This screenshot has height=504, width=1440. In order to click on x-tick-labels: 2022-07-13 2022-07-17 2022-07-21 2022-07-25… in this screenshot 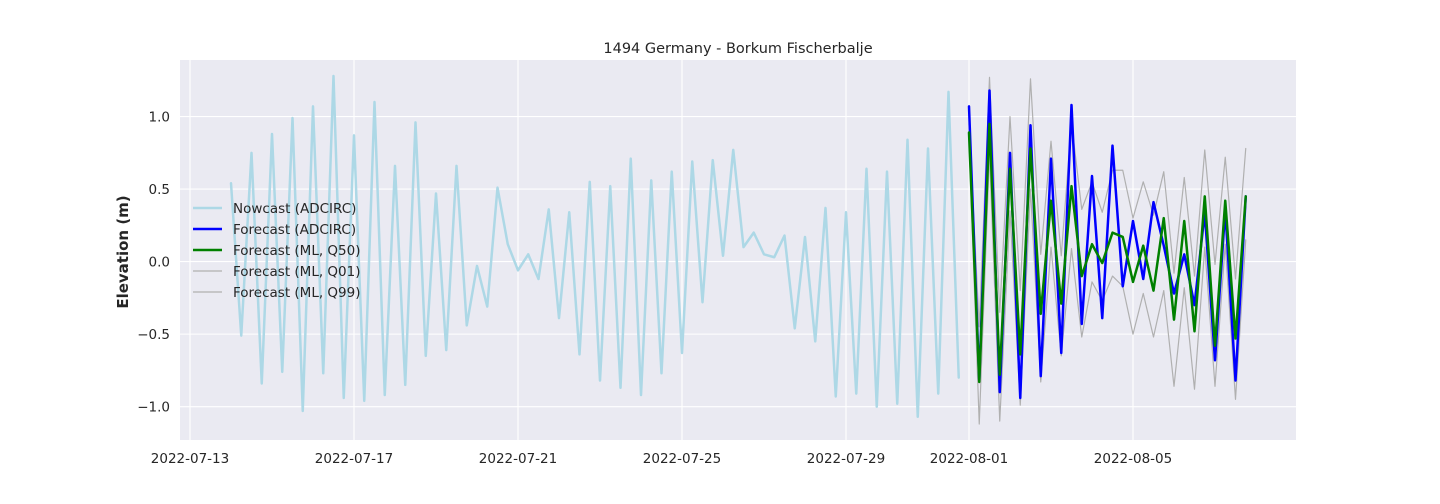, I will do `click(661, 459)`.